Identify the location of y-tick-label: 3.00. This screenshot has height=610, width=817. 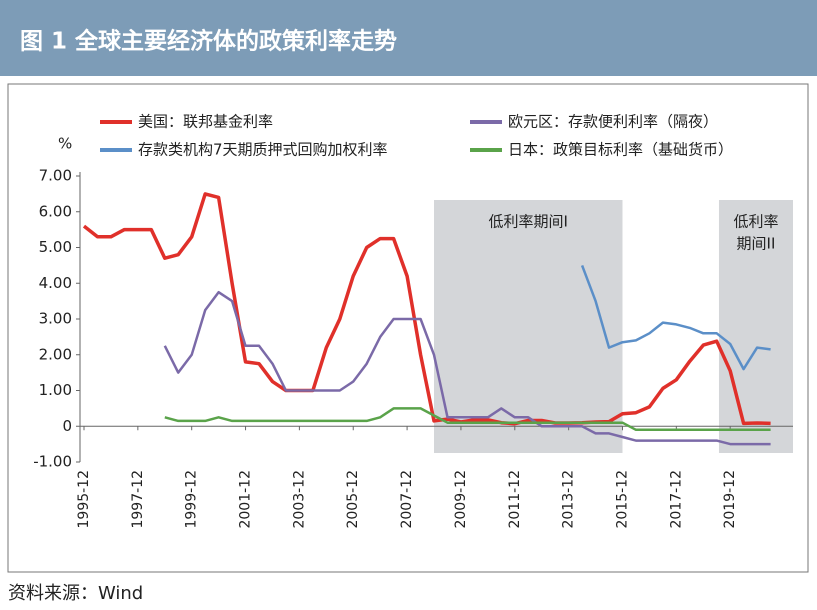
(55, 319).